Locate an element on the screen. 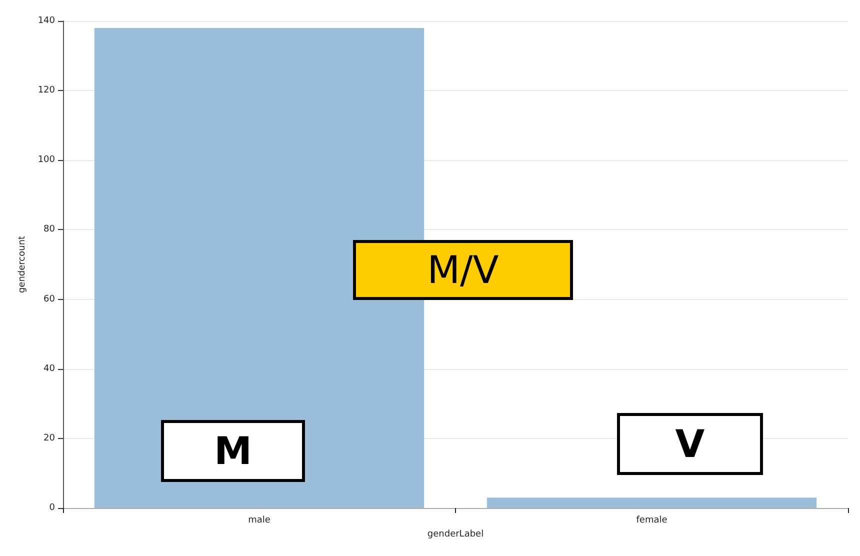 The width and height of the screenshot is (860, 556). y-tick-label: 60 is located at coordinates (50, 299).